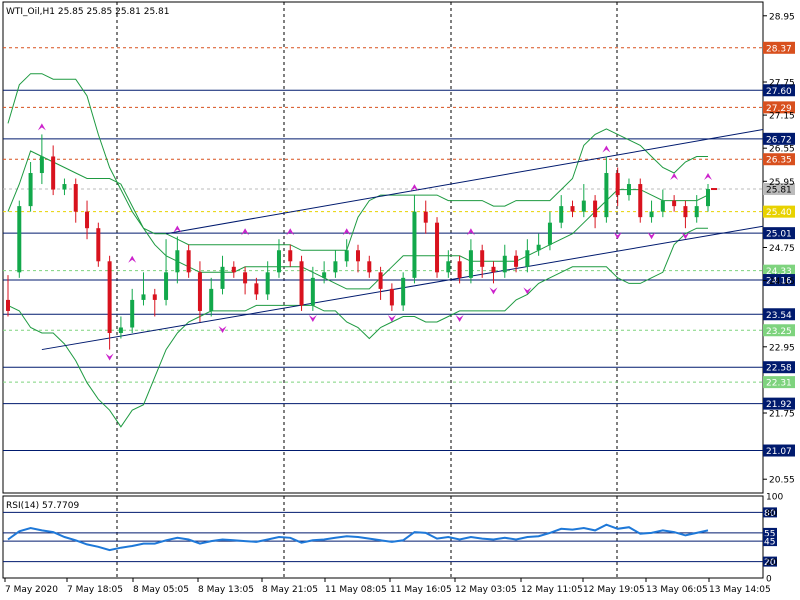 This screenshot has width=800, height=600. I want to click on level-tag: 22.31, so click(779, 382).